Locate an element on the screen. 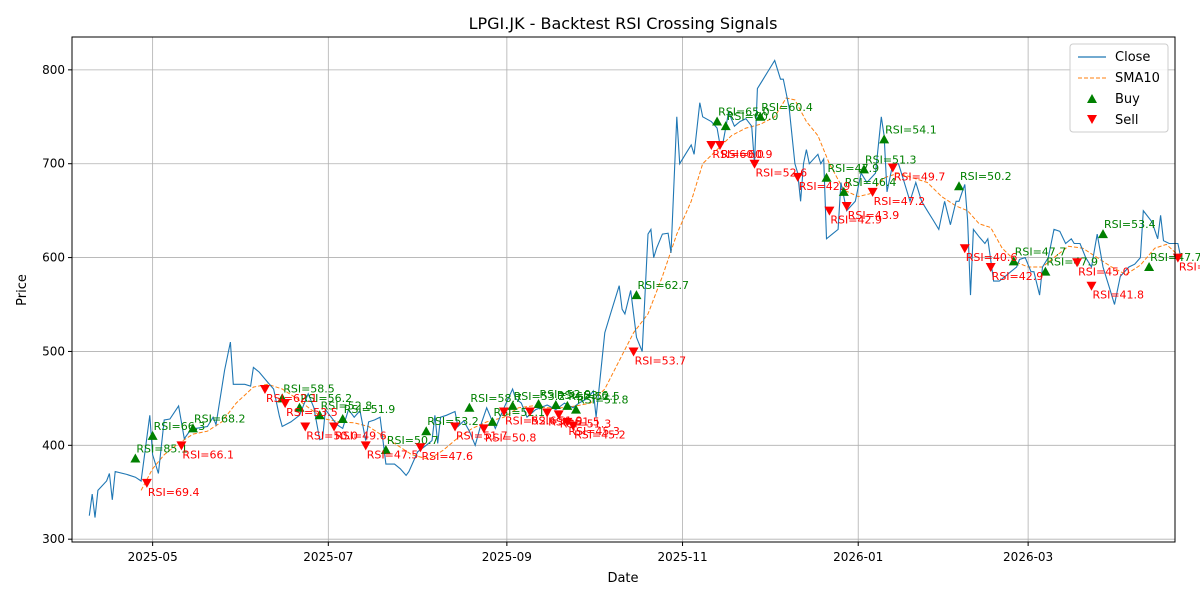 The width and height of the screenshot is (1200, 600). buy-rsi-label: RSI=68.2 is located at coordinates (220, 418).